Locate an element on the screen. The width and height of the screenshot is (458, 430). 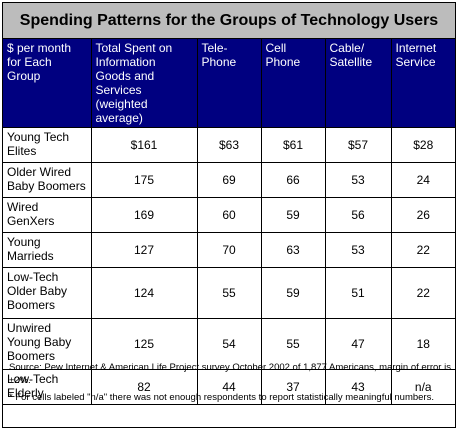
table-row: Young Tech Elites $161 $63 $61 $57 $28 is located at coordinates (229, 145).